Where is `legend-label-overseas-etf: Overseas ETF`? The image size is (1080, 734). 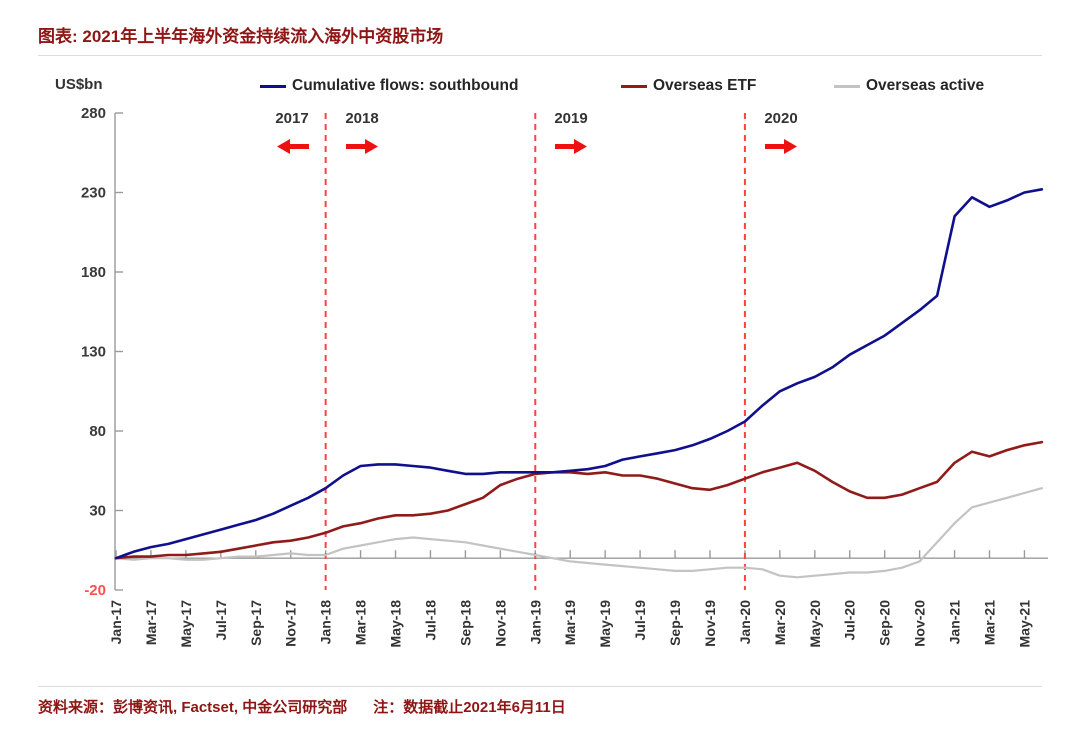
legend-label-overseas-etf: Overseas ETF is located at coordinates (705, 85).